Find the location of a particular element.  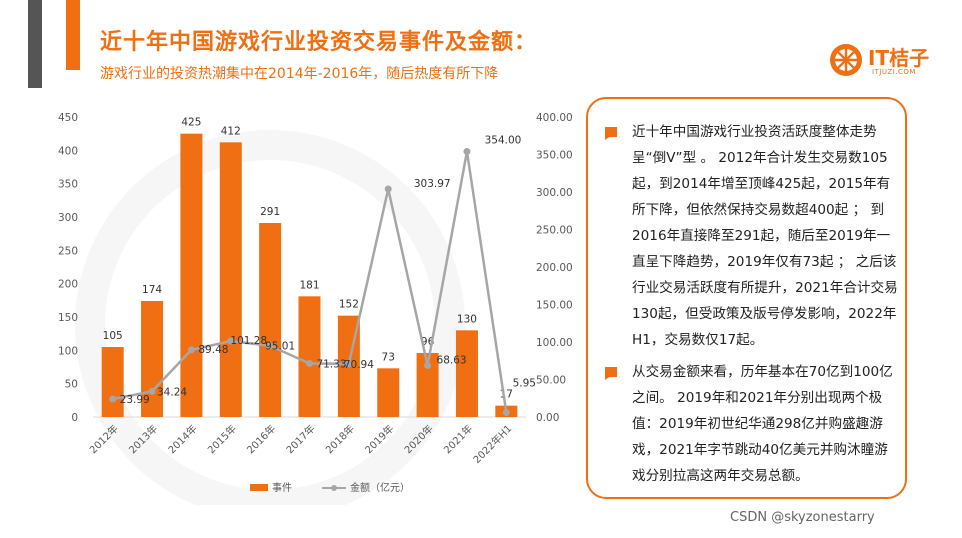

x-axis-category-label: 2022年H1 is located at coordinates (492, 444).